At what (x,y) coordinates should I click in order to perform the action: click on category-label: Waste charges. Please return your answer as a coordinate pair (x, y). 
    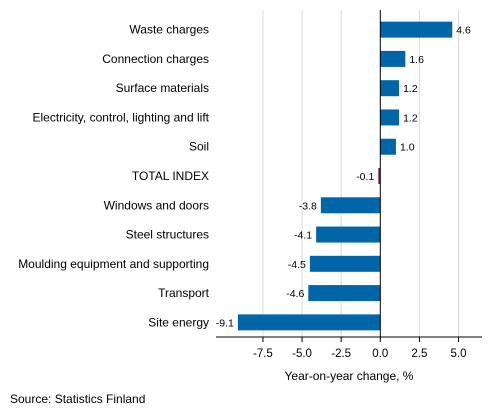
    Looking at the image, I should click on (169, 30).